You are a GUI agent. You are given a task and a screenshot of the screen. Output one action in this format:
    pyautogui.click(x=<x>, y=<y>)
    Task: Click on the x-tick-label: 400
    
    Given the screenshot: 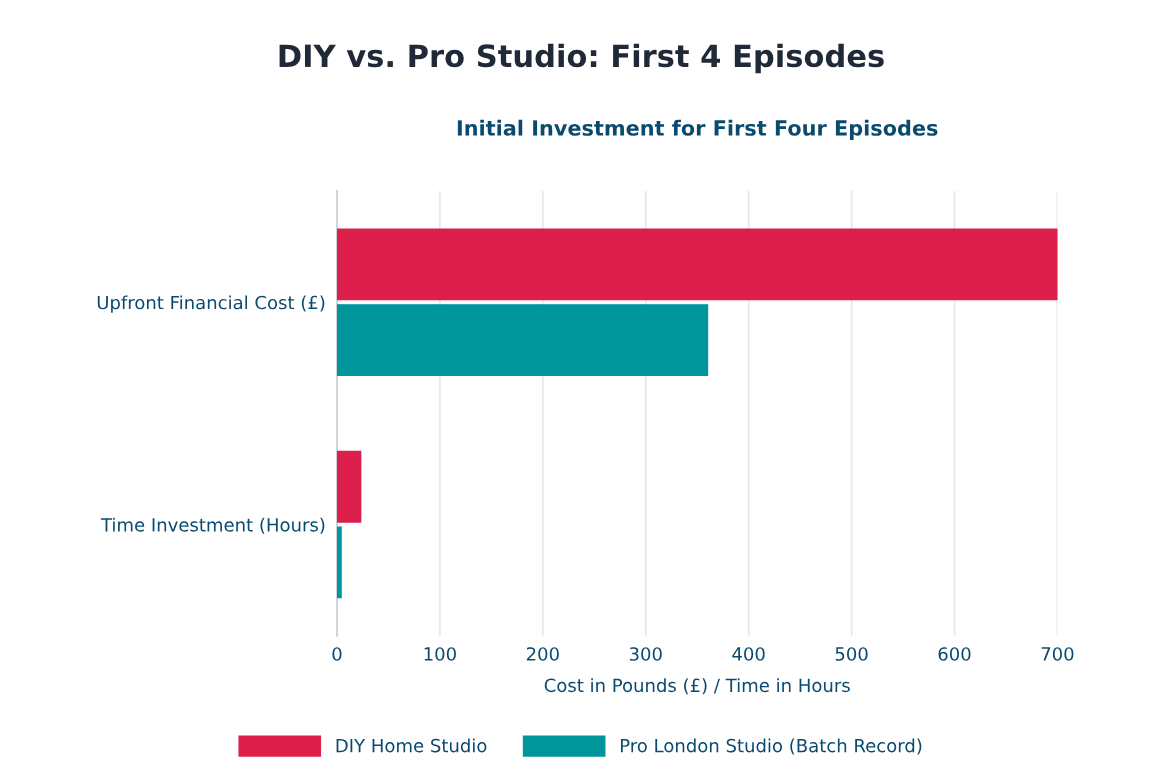 What is the action you would take?
    pyautogui.click(x=748, y=654)
    